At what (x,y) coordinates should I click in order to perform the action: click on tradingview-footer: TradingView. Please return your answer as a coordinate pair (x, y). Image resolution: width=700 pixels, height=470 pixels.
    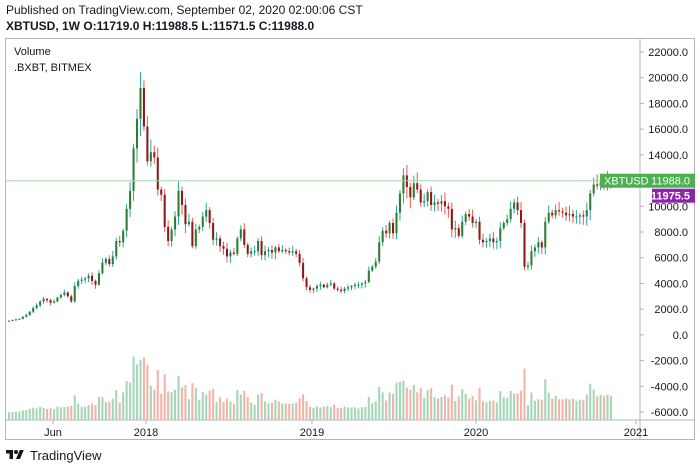
    Looking at the image, I should click on (54, 455).